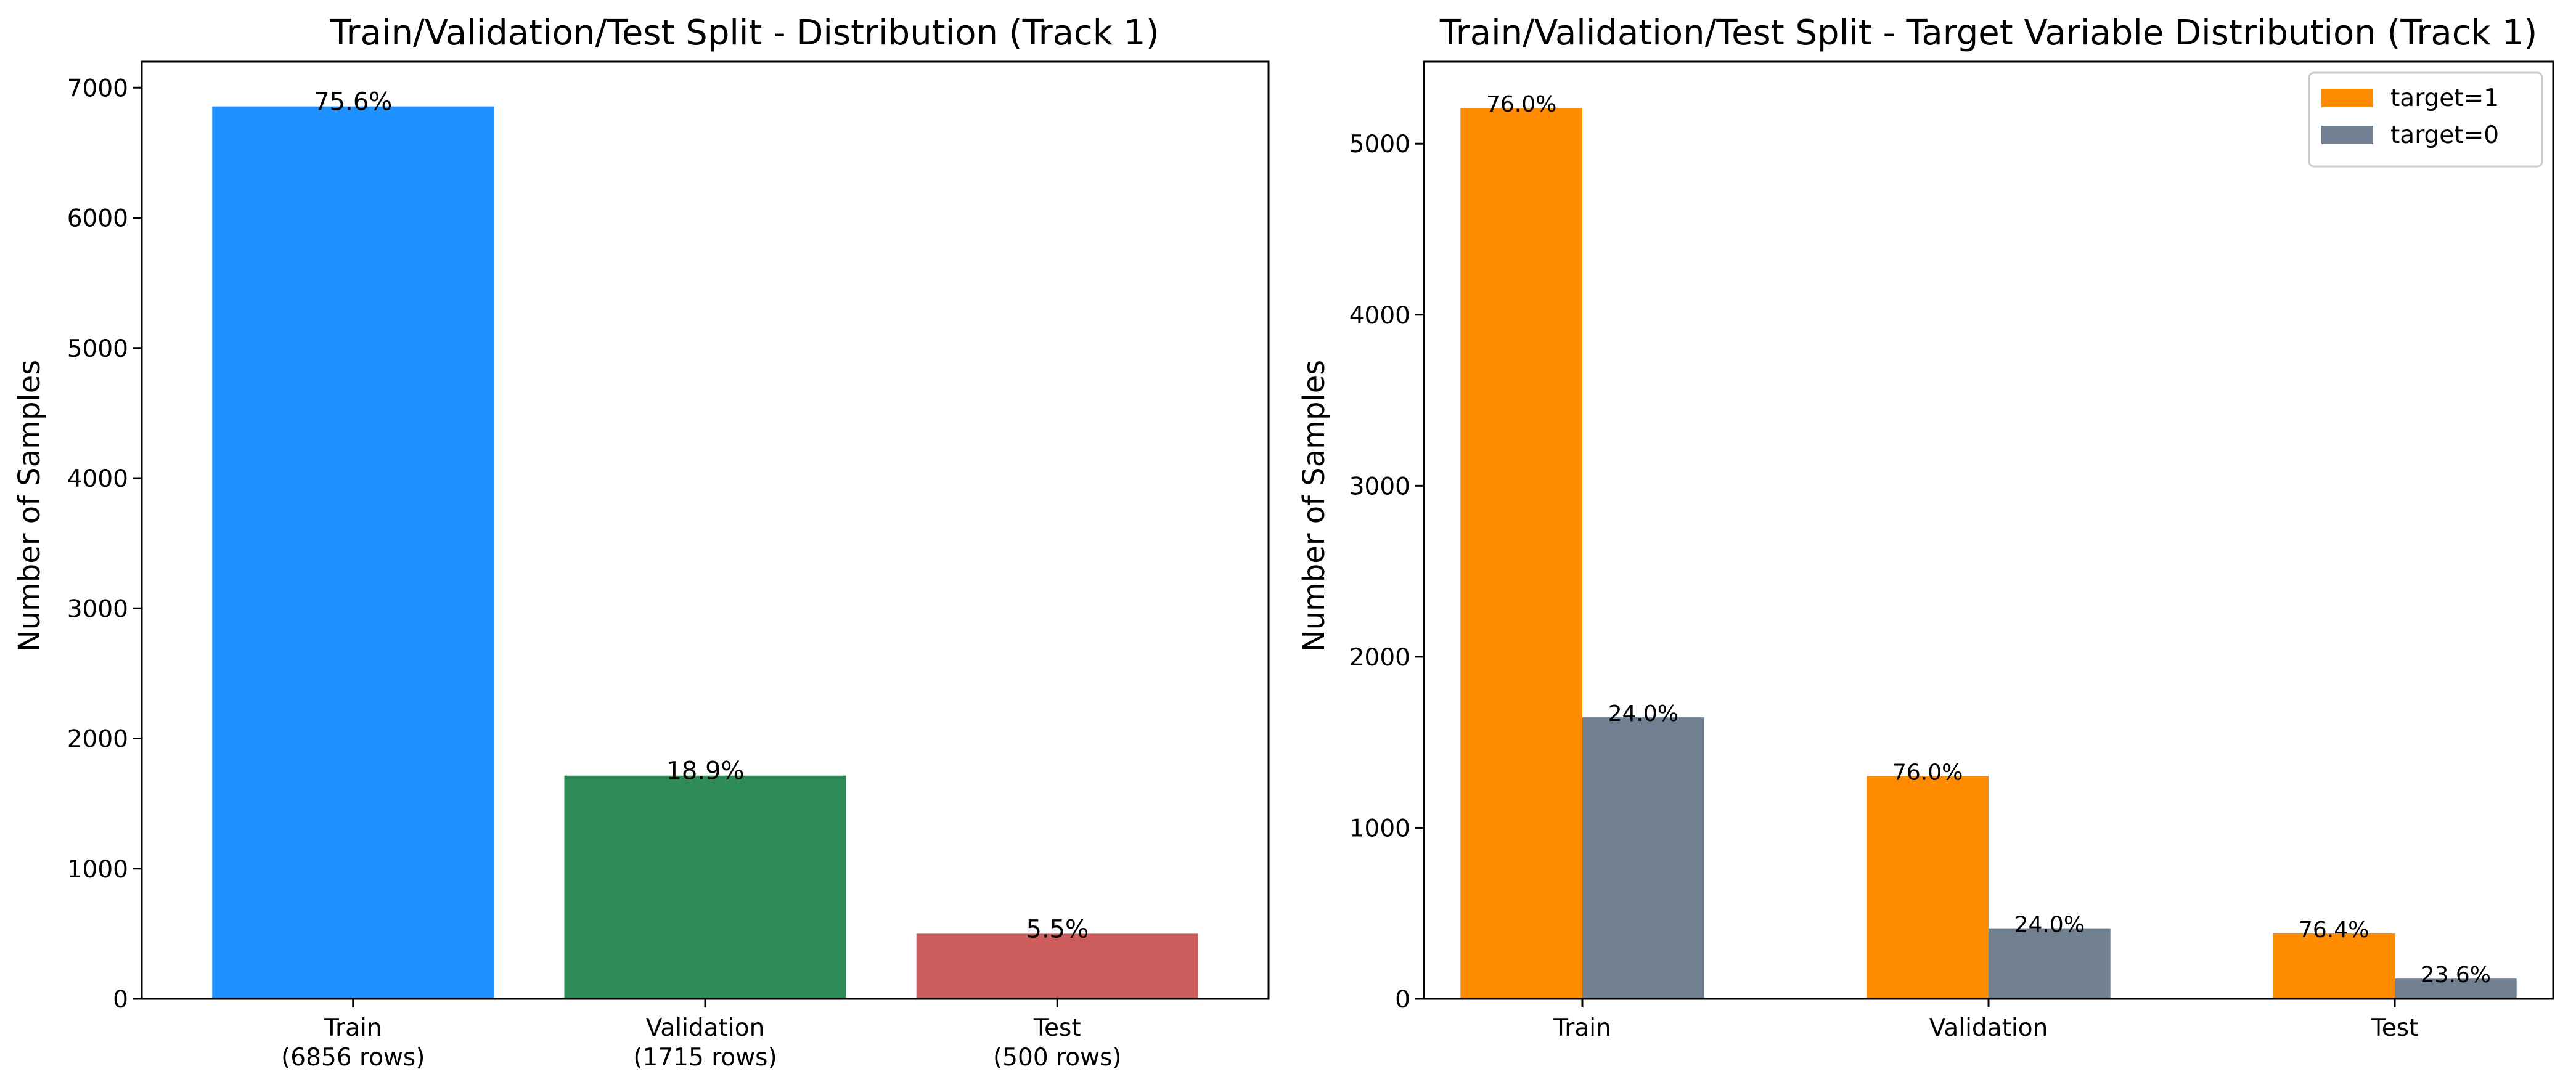 Image resolution: width=2576 pixels, height=1090 pixels. Describe the element at coordinates (97, 219) in the screenshot. I see `chart1-y-tick-label: 6000` at that location.